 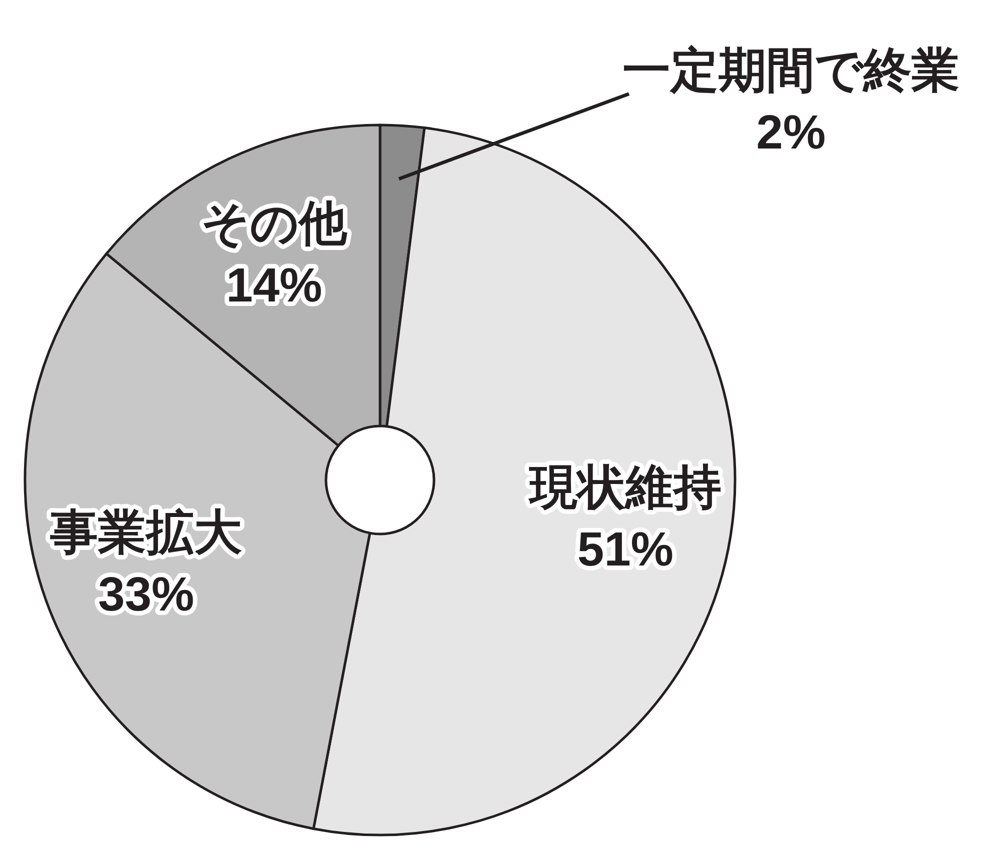 I want to click on slice-label: その他, so click(x=274, y=224).